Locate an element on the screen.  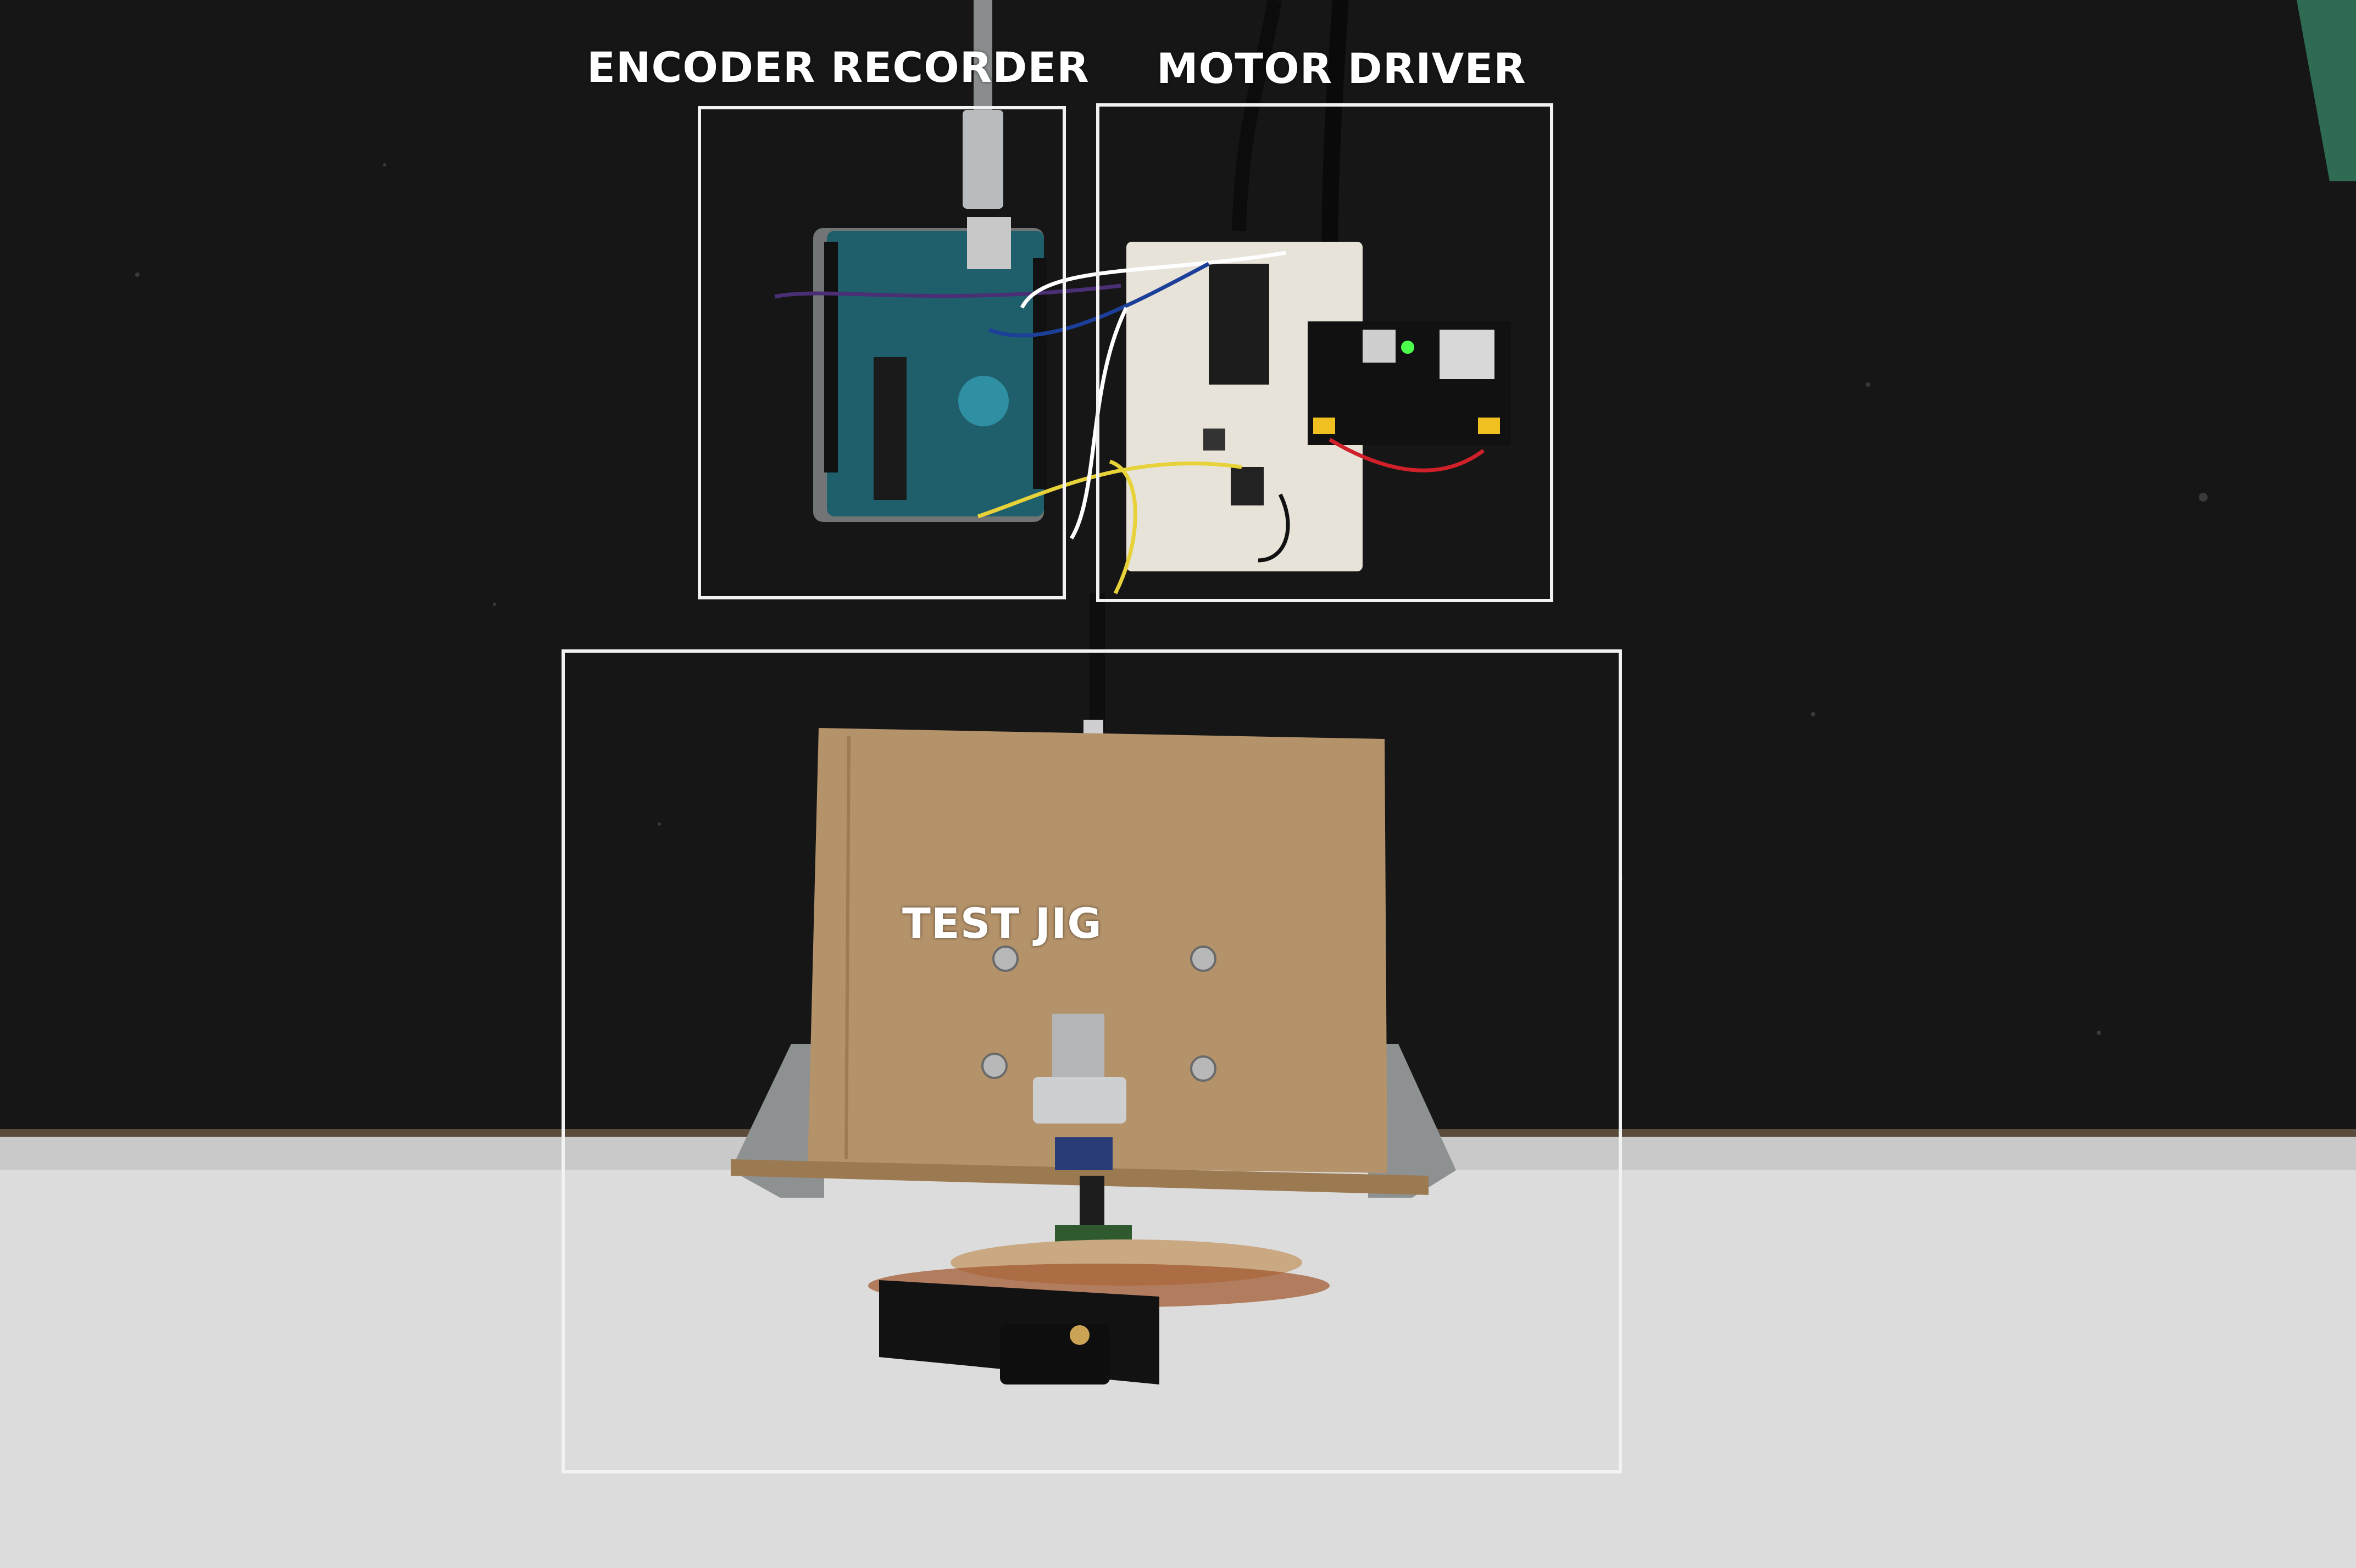
motor-driver-box is located at coordinates (1324, 352).